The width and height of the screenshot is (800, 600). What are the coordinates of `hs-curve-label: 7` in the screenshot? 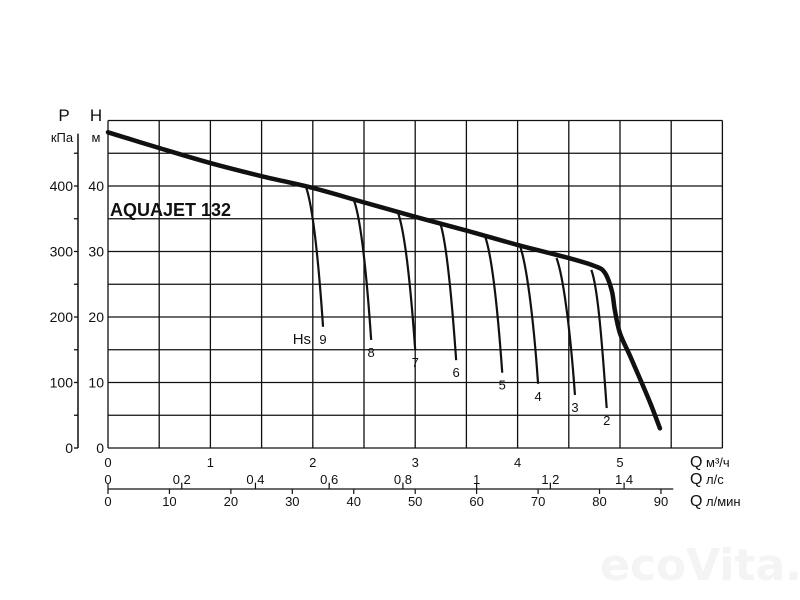 It's located at (415, 362).